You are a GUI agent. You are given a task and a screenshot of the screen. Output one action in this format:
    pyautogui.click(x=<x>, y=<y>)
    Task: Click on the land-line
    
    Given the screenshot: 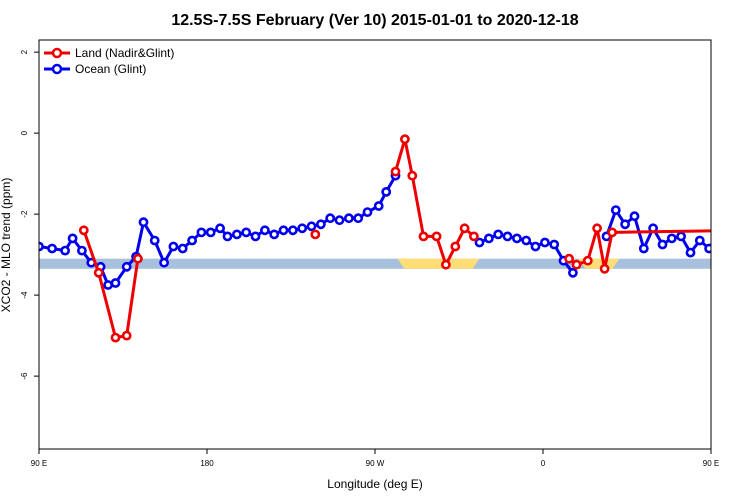 What is the action you would take?
    pyautogui.click(x=434, y=202)
    